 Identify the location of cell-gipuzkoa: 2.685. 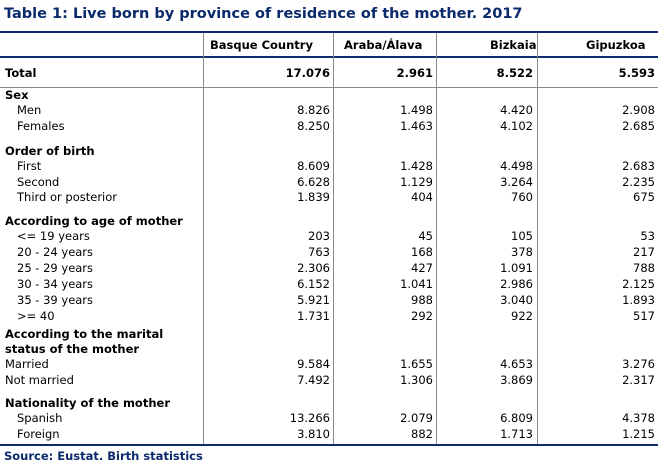
(638, 126).